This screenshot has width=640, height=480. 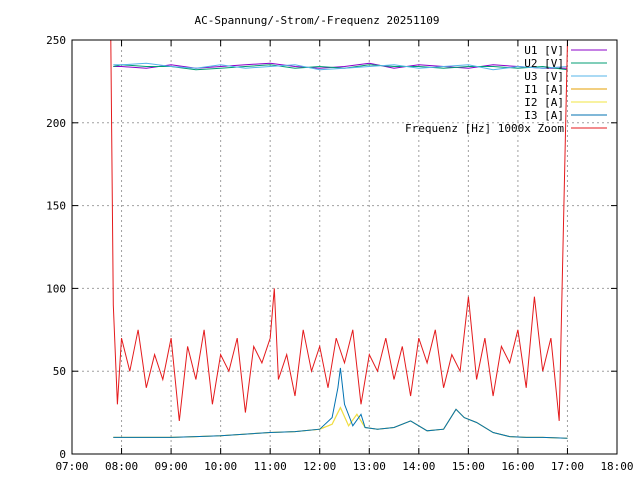 What do you see at coordinates (616, 466) in the screenshot?
I see `x-tick-label: 18:00` at bounding box center [616, 466].